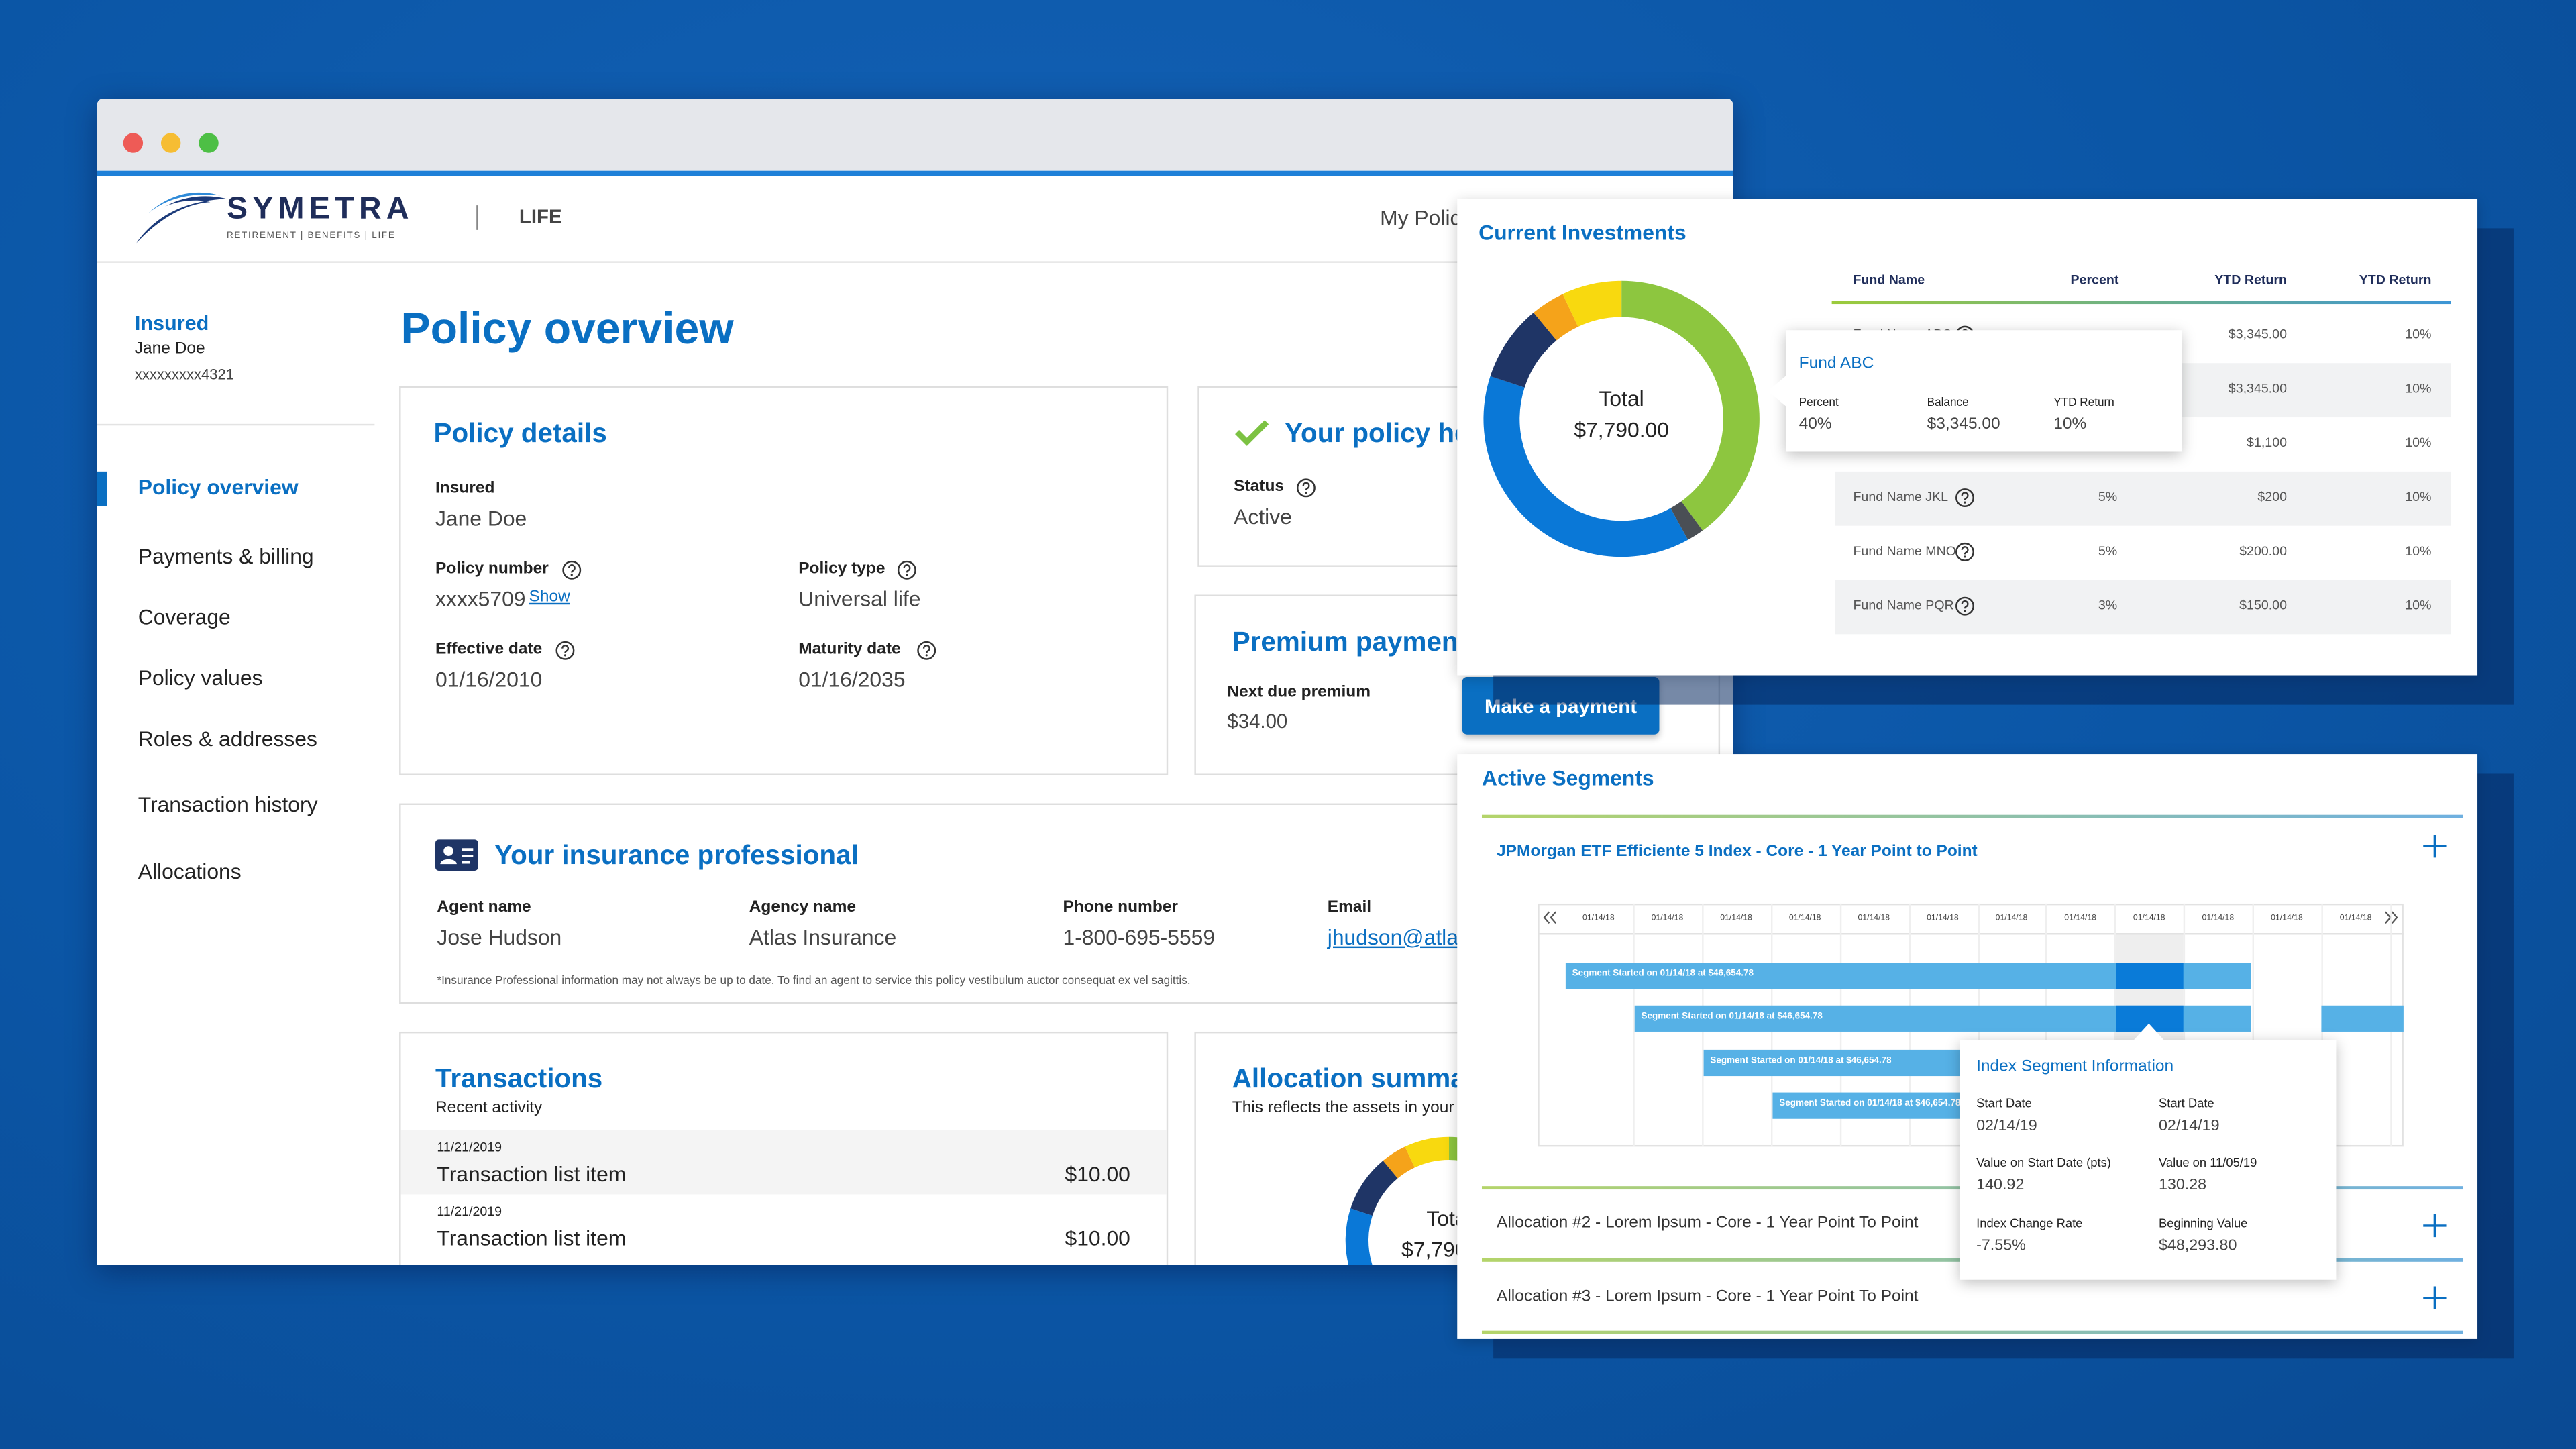 The height and width of the screenshot is (1449, 2576). I want to click on header-rule, so click(2141, 303).